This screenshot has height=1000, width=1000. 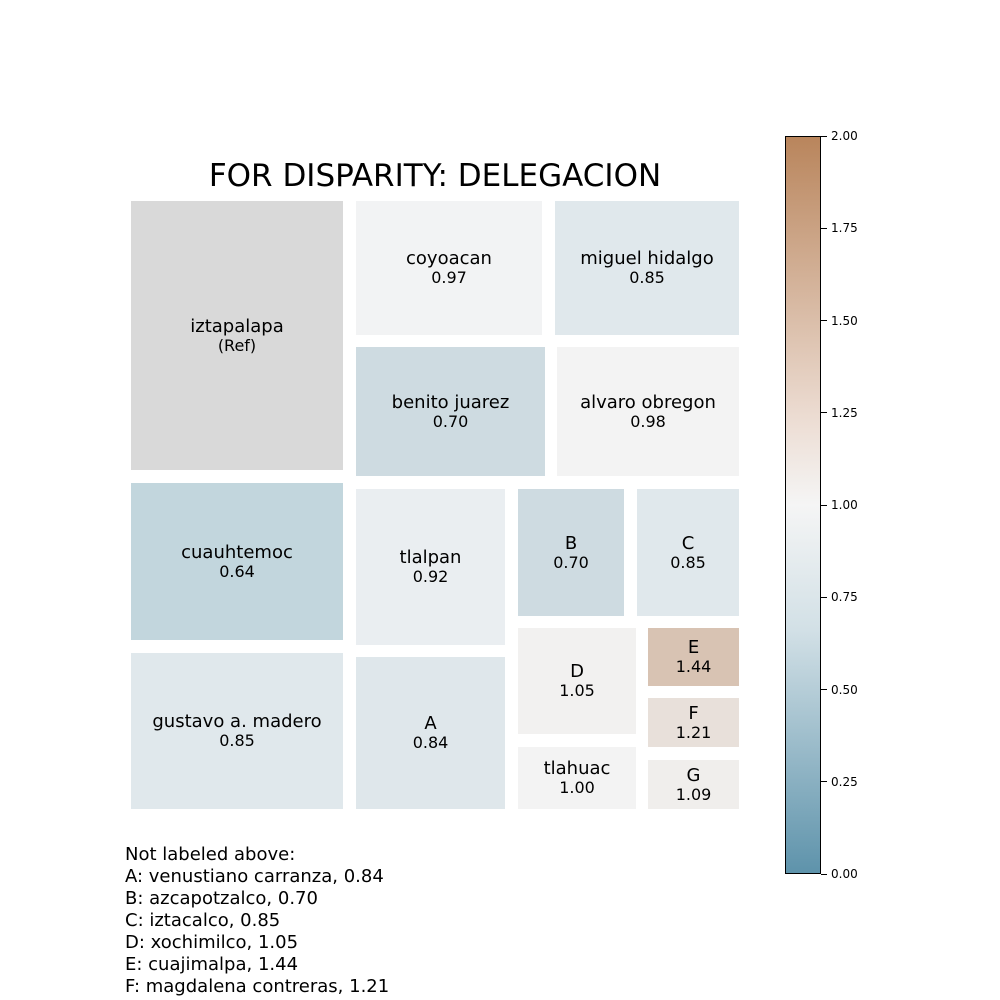 What do you see at coordinates (693, 647) in the screenshot?
I see `tile-label: E` at bounding box center [693, 647].